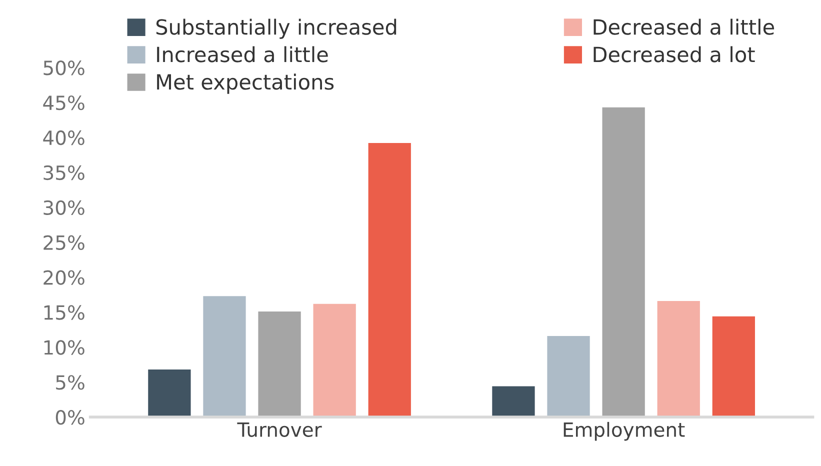  I want to click on y-tick-label: 15%, so click(64, 312).